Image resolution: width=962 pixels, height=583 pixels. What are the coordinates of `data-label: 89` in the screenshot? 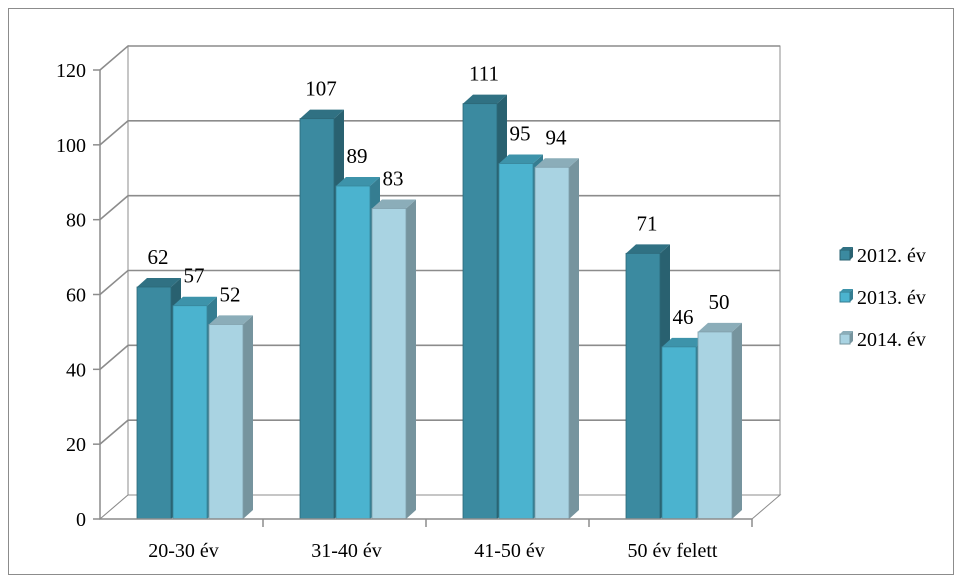 It's located at (357, 156).